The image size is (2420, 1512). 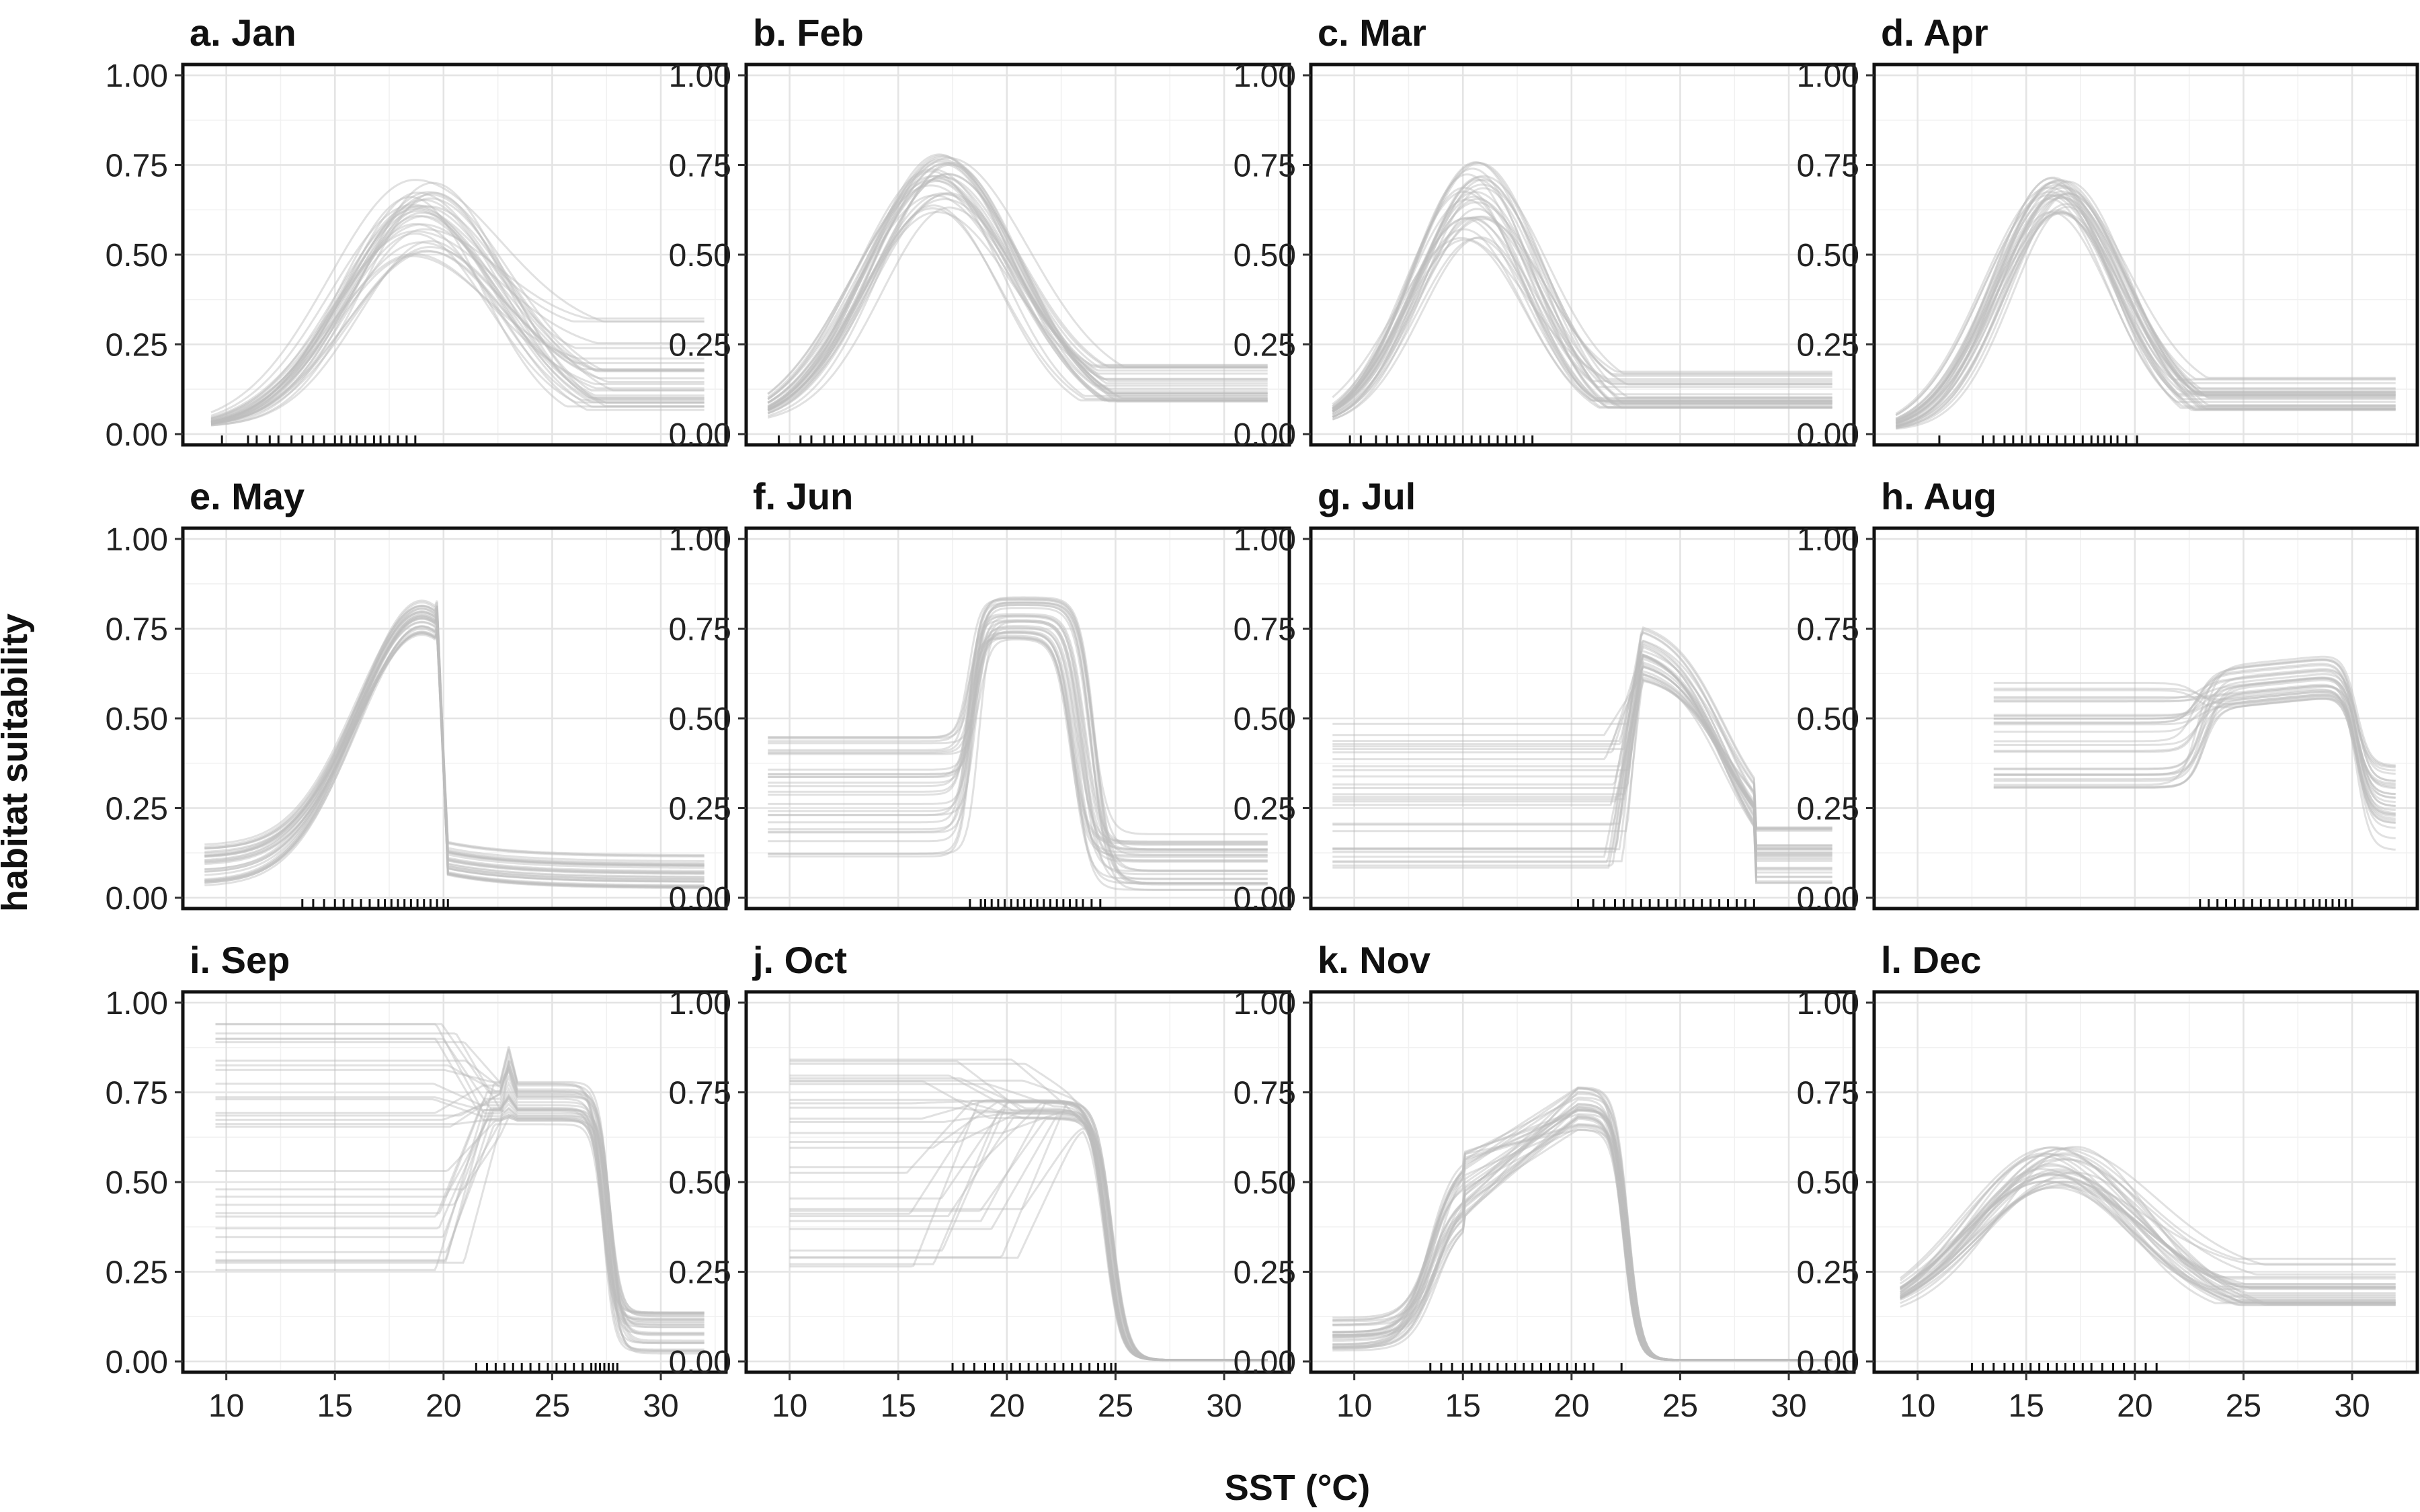 I want to click on x-tick-label: 30, so click(x=1224, y=1406).